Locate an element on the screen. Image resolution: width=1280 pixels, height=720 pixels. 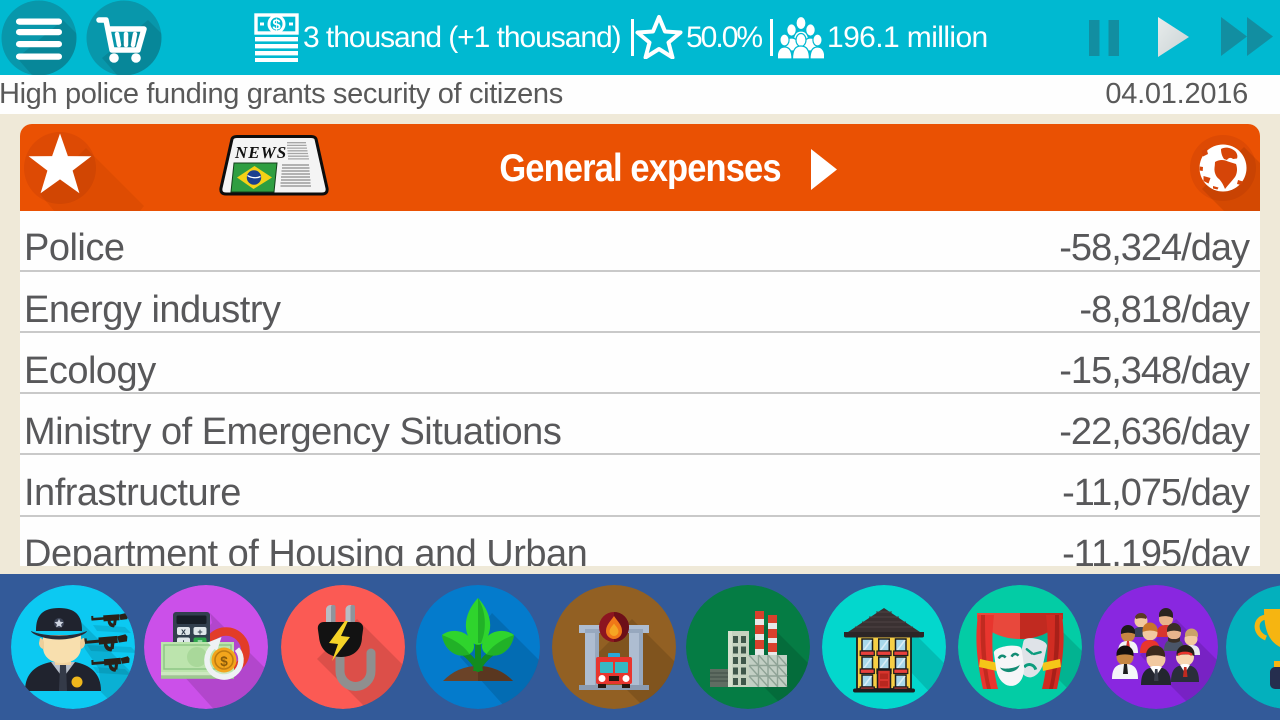
svg-text: NEWS is located at coordinates (260, 152).